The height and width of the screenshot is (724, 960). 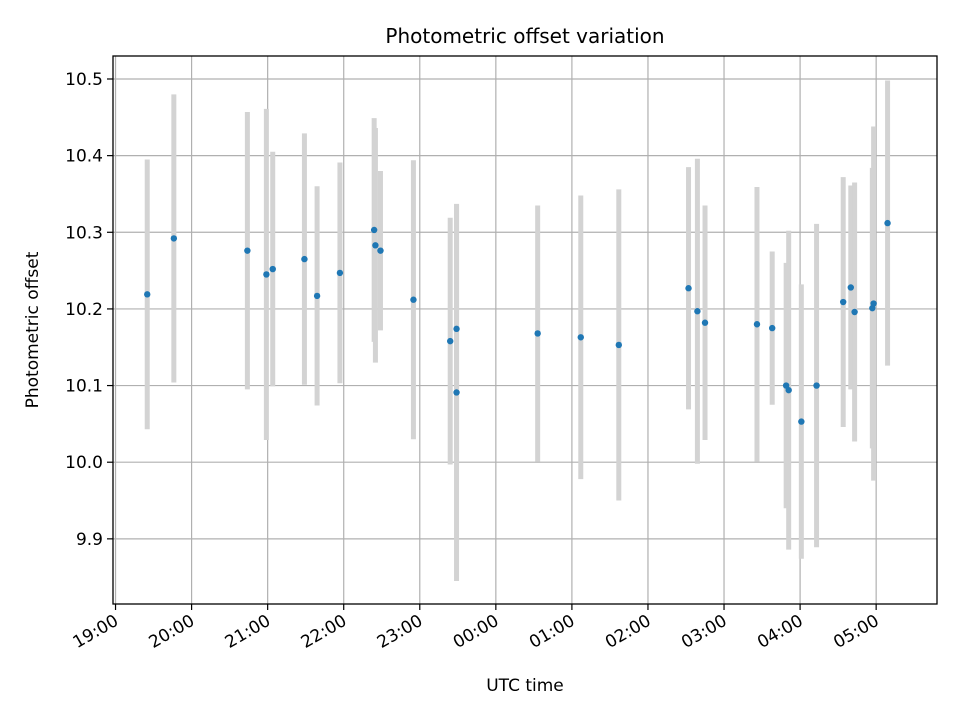 I want to click on y-tick-label: 10.3, so click(x=84, y=233).